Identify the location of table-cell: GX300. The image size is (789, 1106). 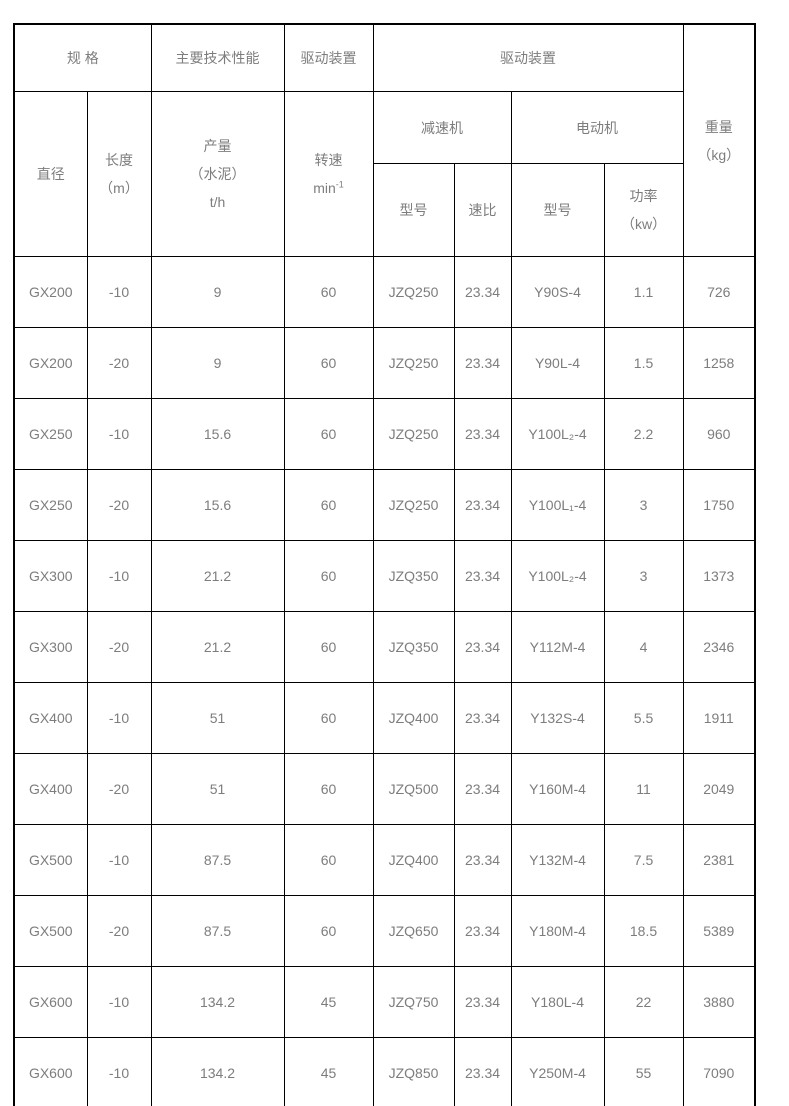
(50, 647).